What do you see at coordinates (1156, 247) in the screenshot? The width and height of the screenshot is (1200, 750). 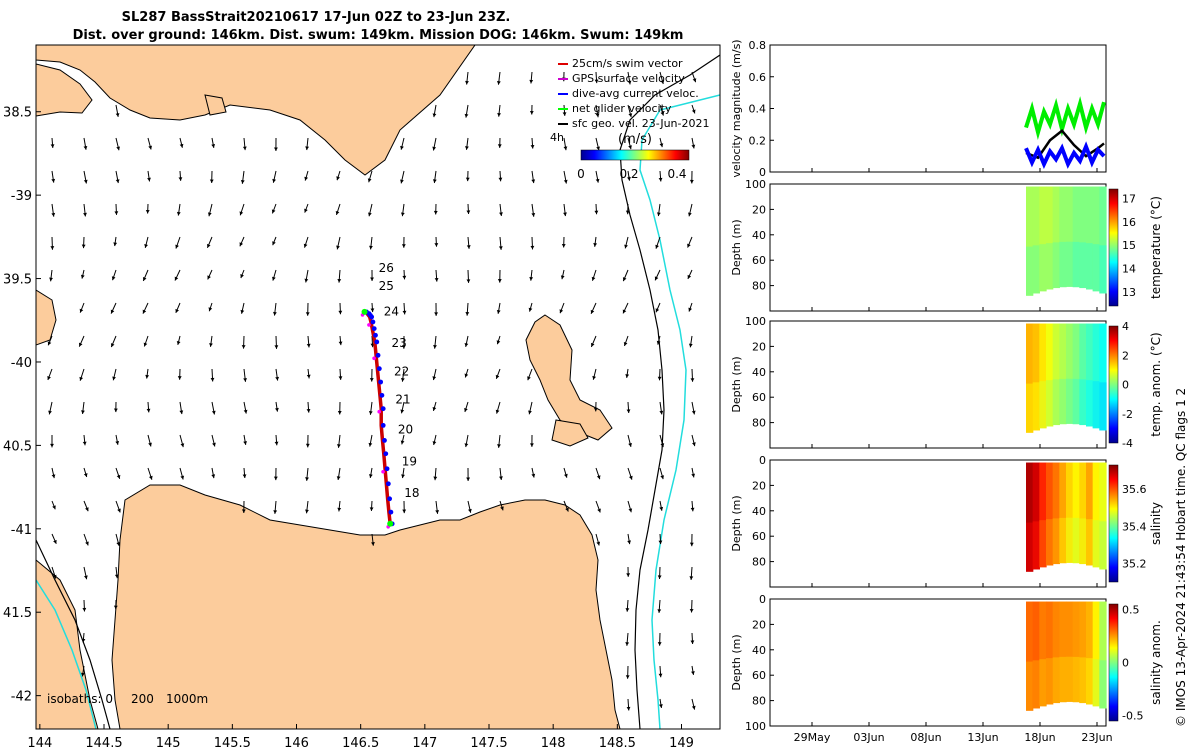 I see `colorbar-label: temperature (°C)` at bounding box center [1156, 247].